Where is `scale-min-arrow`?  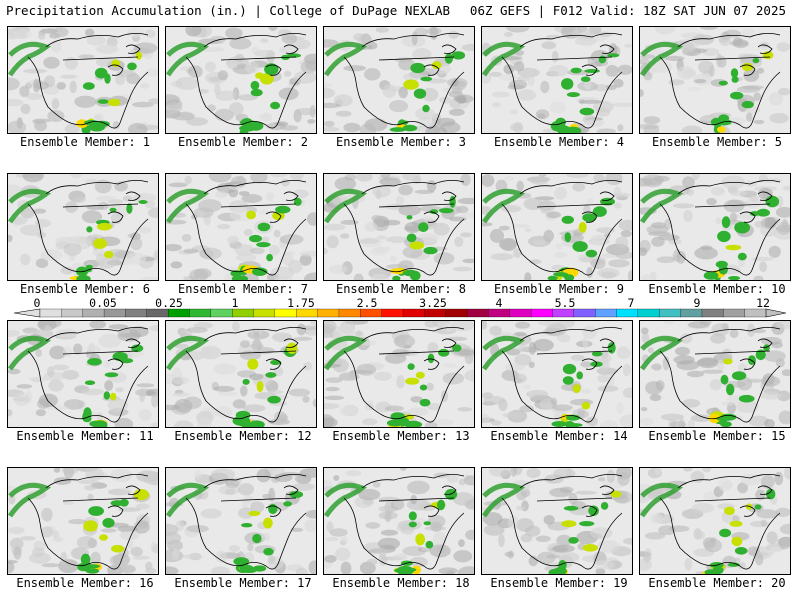
scale-min-arrow is located at coordinates (27, 313).